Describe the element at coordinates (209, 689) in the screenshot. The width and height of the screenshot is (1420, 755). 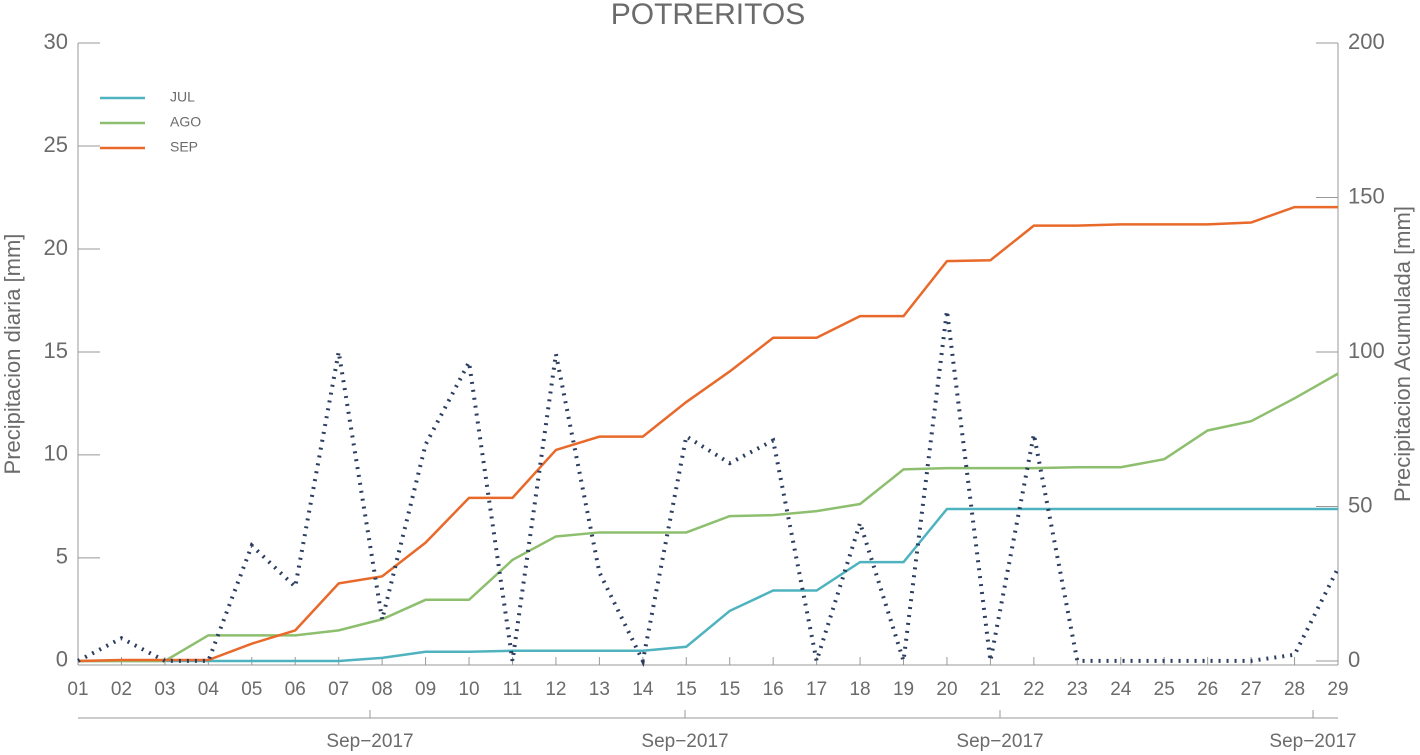
I see `x-tick-label: 04` at that location.